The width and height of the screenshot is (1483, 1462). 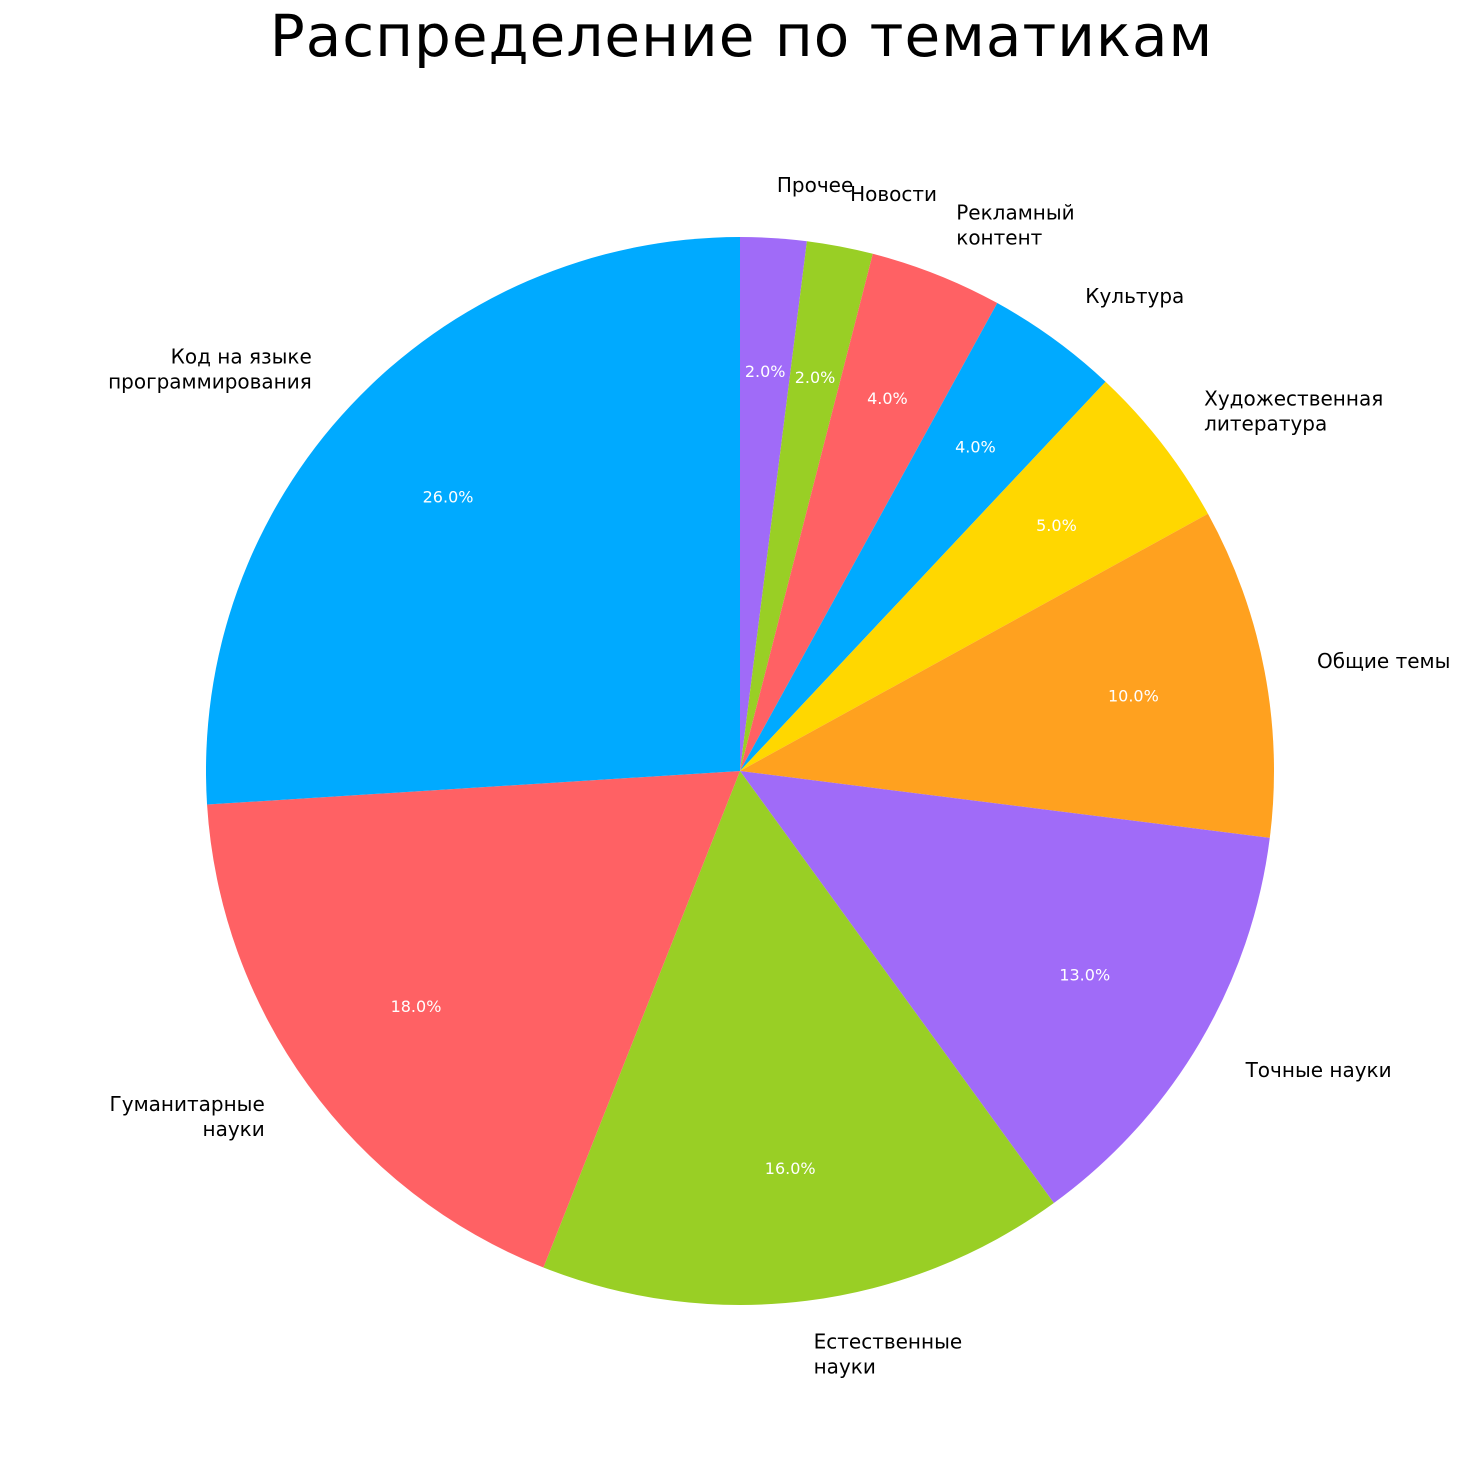 What do you see at coordinates (1015, 224) in the screenshot?
I see `slice-category-label: Рекламный контент` at bounding box center [1015, 224].